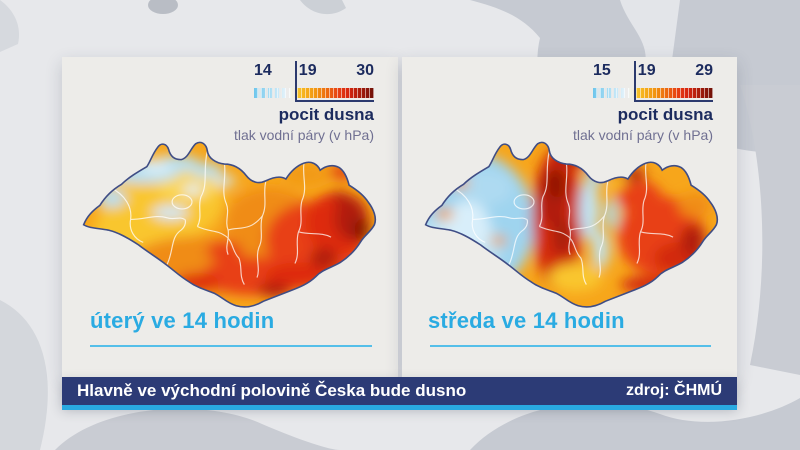 The image size is (800, 450). Describe the element at coordinates (263, 70) in the screenshot. I see `legend-min-value: 14` at that location.